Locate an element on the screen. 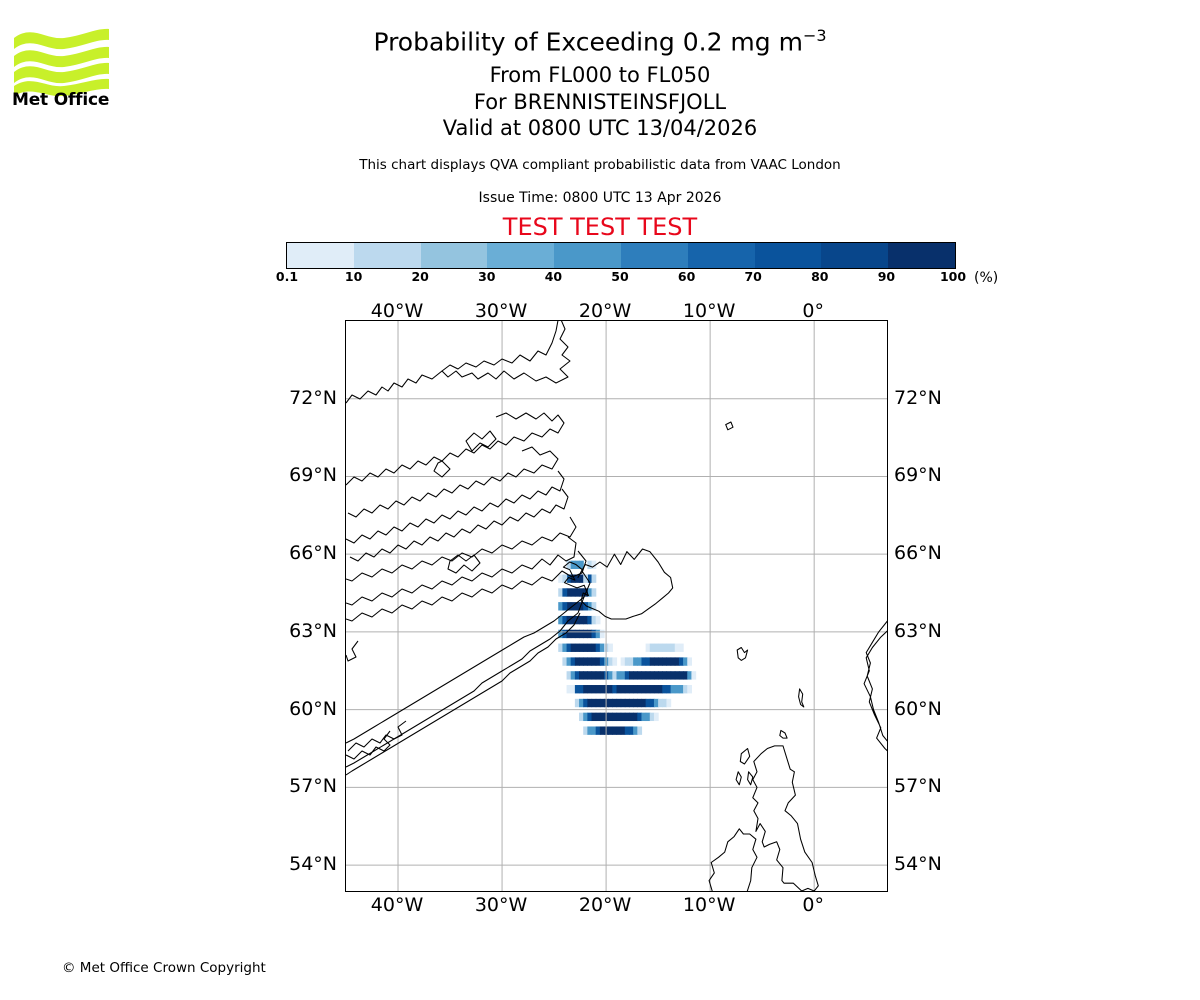 This screenshot has height=1000, width=1200. lat-tick-54°N-right: 54°N is located at coordinates (918, 864).